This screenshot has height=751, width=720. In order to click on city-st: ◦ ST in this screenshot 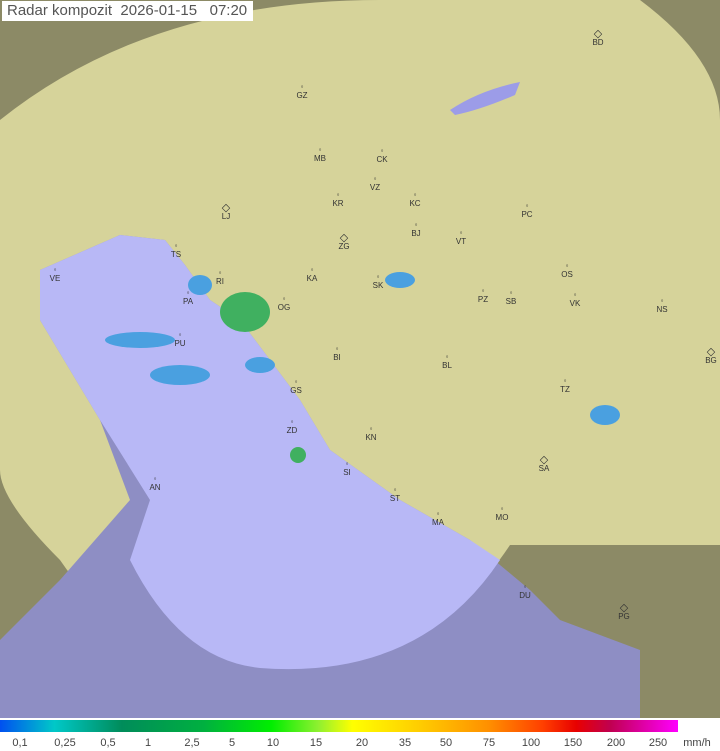, I will do `click(395, 494)`.